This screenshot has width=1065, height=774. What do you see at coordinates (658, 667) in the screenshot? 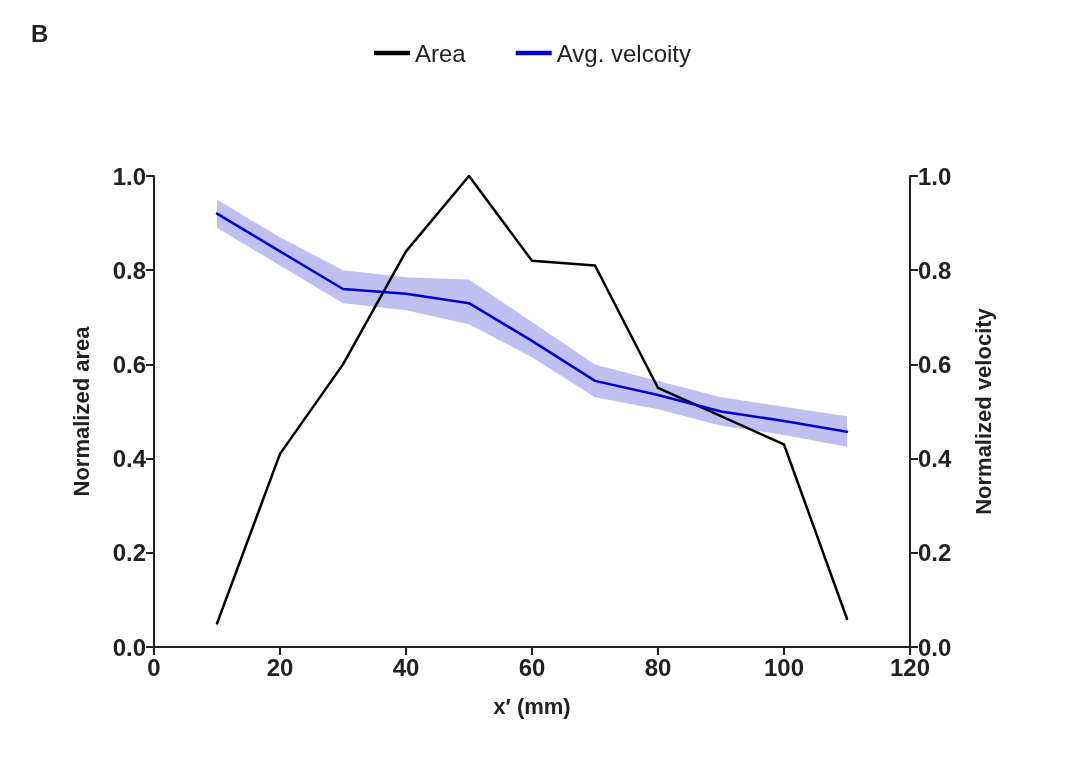
I see `x-tick-label: 80` at bounding box center [658, 667].